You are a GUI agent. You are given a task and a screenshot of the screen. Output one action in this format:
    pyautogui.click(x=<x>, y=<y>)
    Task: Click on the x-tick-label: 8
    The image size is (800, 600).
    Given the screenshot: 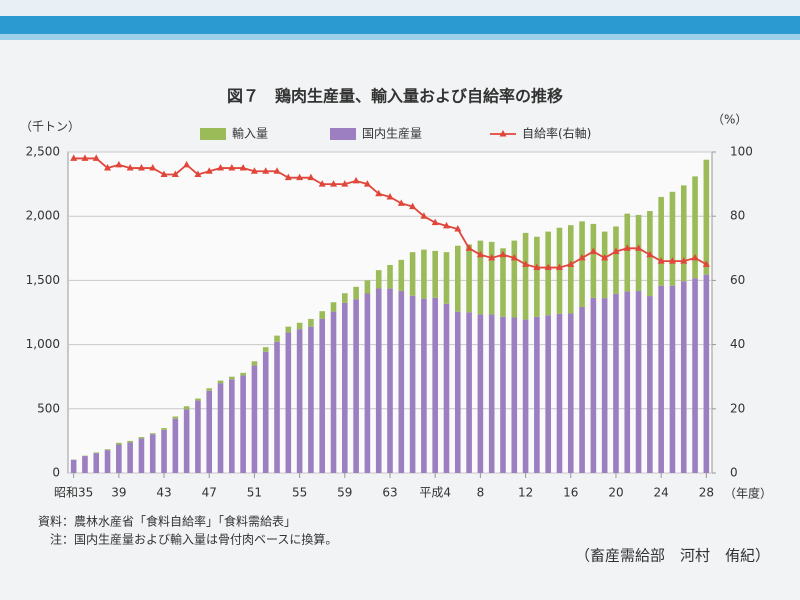 What is the action you would take?
    pyautogui.click(x=481, y=493)
    